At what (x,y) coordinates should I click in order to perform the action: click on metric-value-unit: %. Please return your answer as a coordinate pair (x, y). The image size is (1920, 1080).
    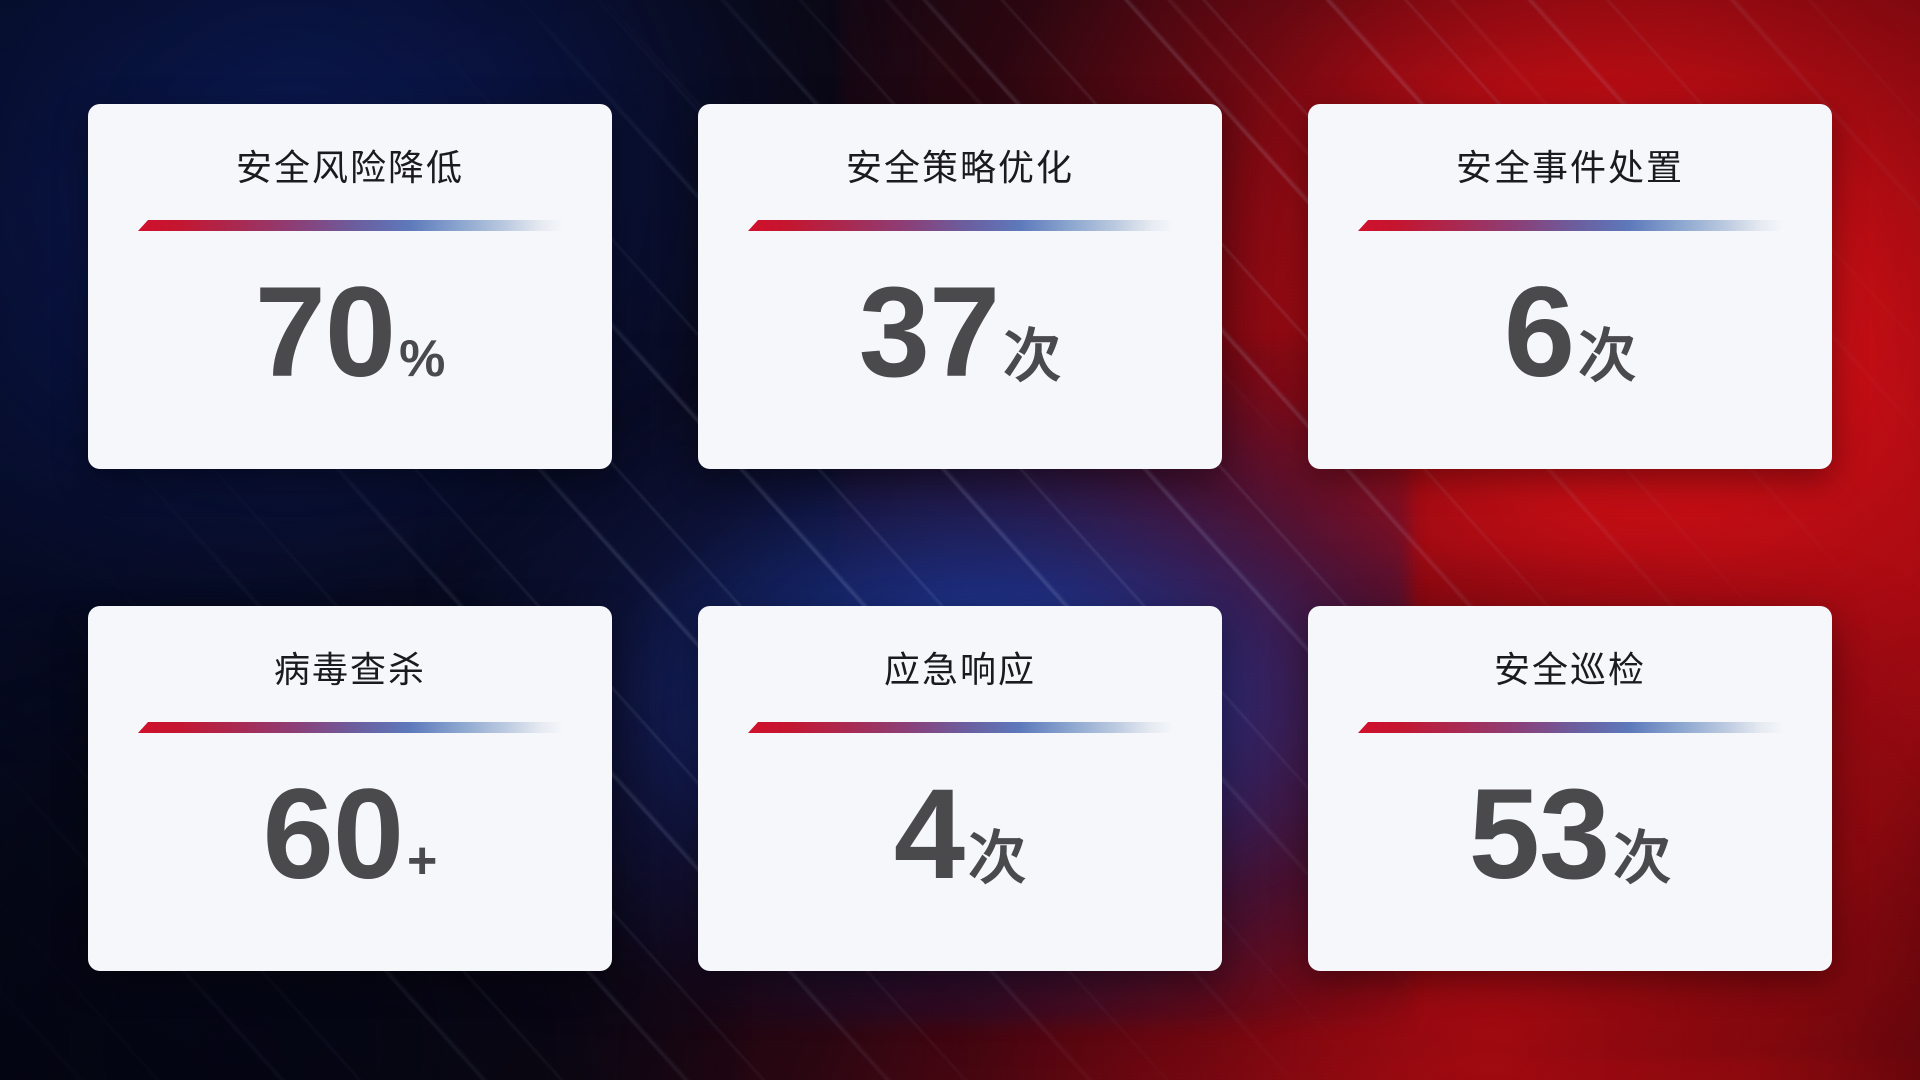
    Looking at the image, I should click on (422, 359).